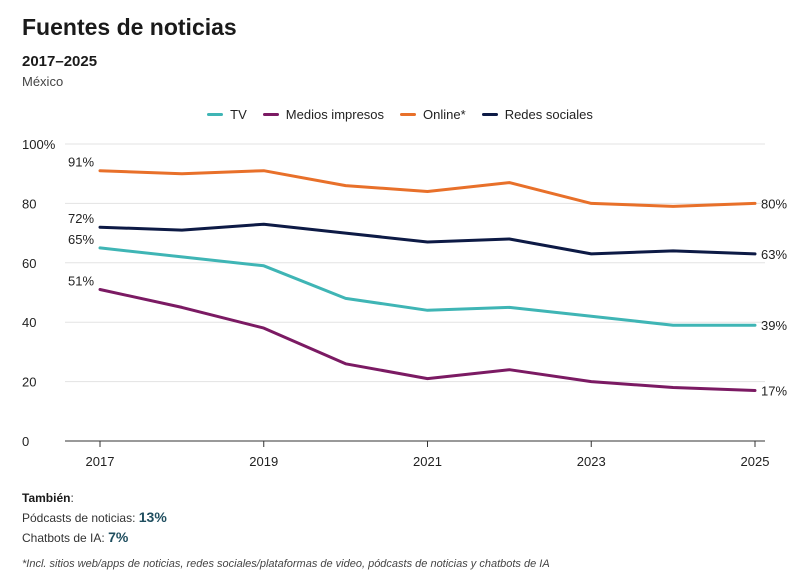  Describe the element at coordinates (427, 340) in the screenshot. I see `series-line-medios-impresos` at that location.